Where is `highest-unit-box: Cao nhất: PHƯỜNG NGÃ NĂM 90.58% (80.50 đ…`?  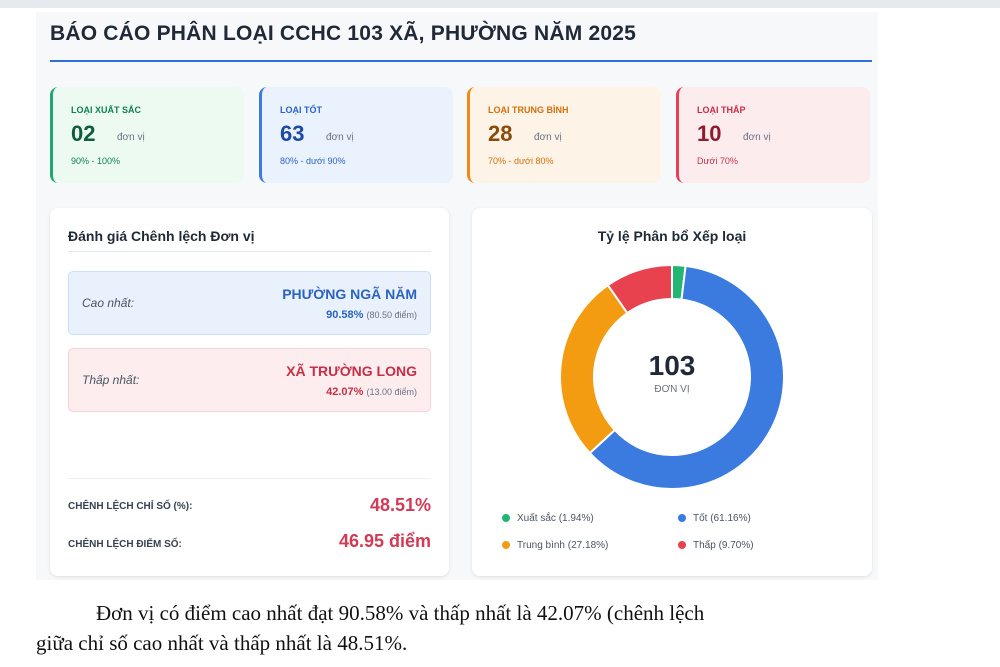
highest-unit-box: Cao nhất: PHƯỜNG NGÃ NĂM 90.58% (80.50 đ… is located at coordinates (249, 303).